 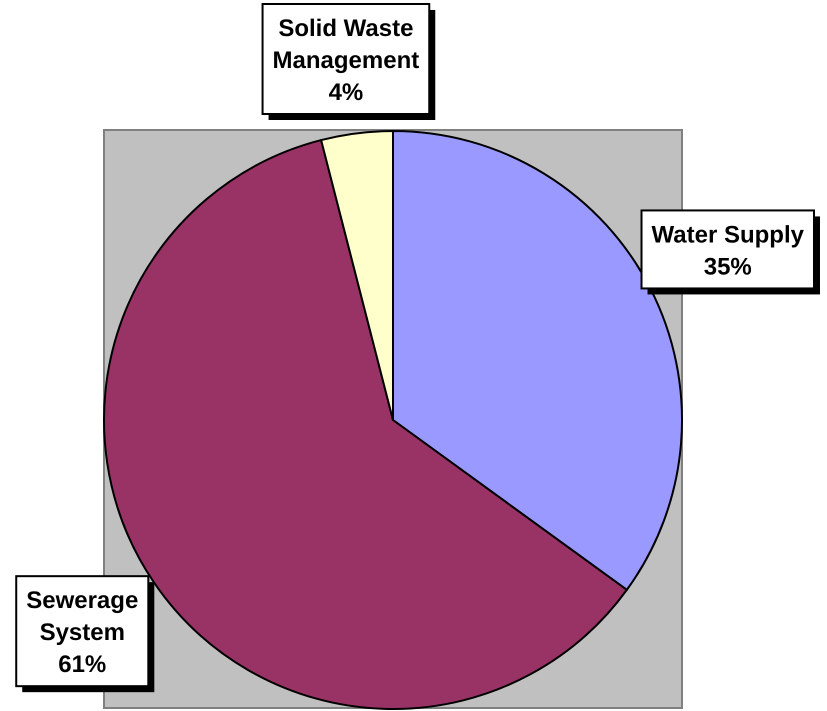 What do you see at coordinates (82, 664) in the screenshot?
I see `data-label: 61%` at bounding box center [82, 664].